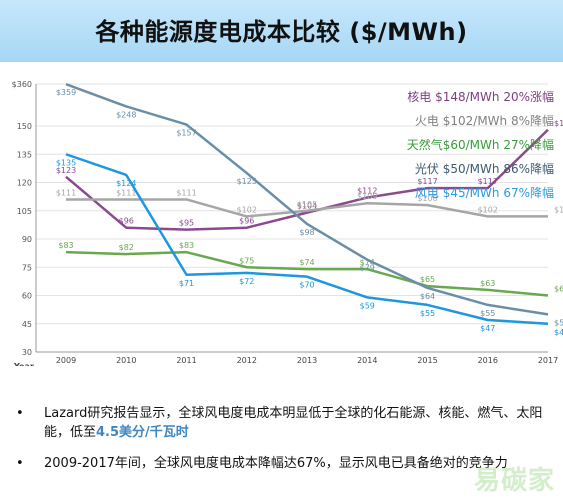 This screenshot has width=563, height=501. What do you see at coordinates (367, 268) in the screenshot?
I see `data-label: $79` at bounding box center [367, 268].